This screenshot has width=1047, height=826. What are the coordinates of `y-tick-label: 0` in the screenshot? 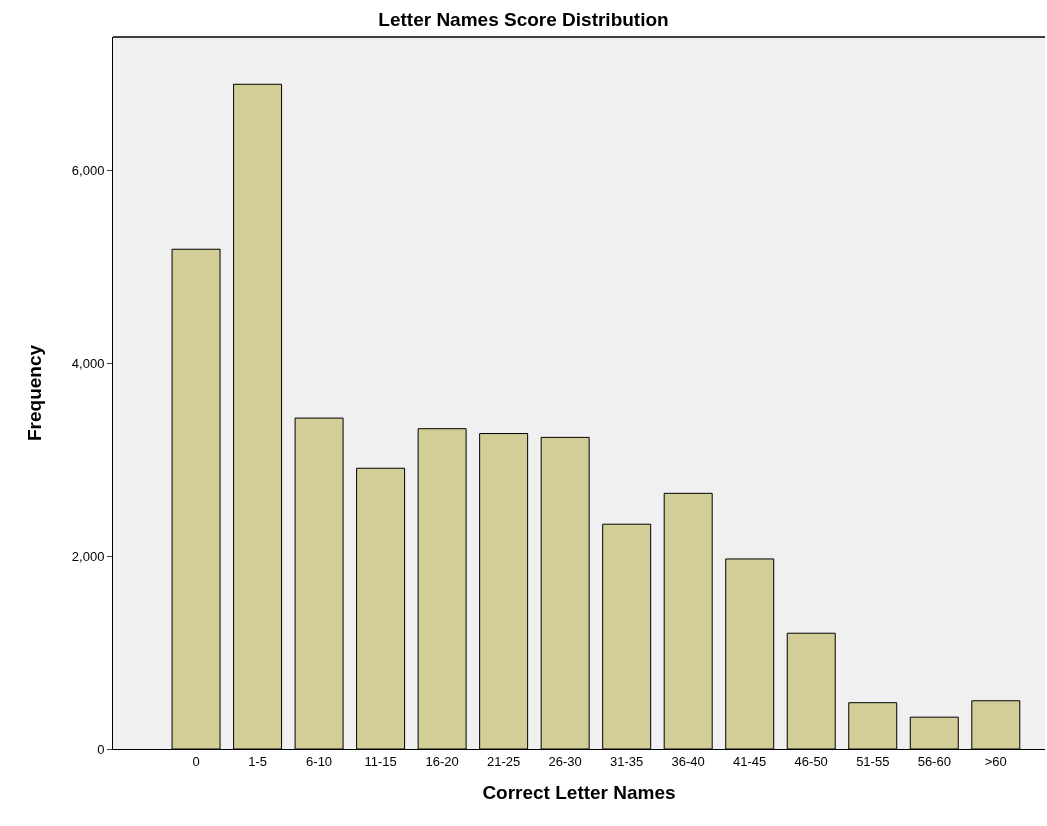 It's located at (101, 749).